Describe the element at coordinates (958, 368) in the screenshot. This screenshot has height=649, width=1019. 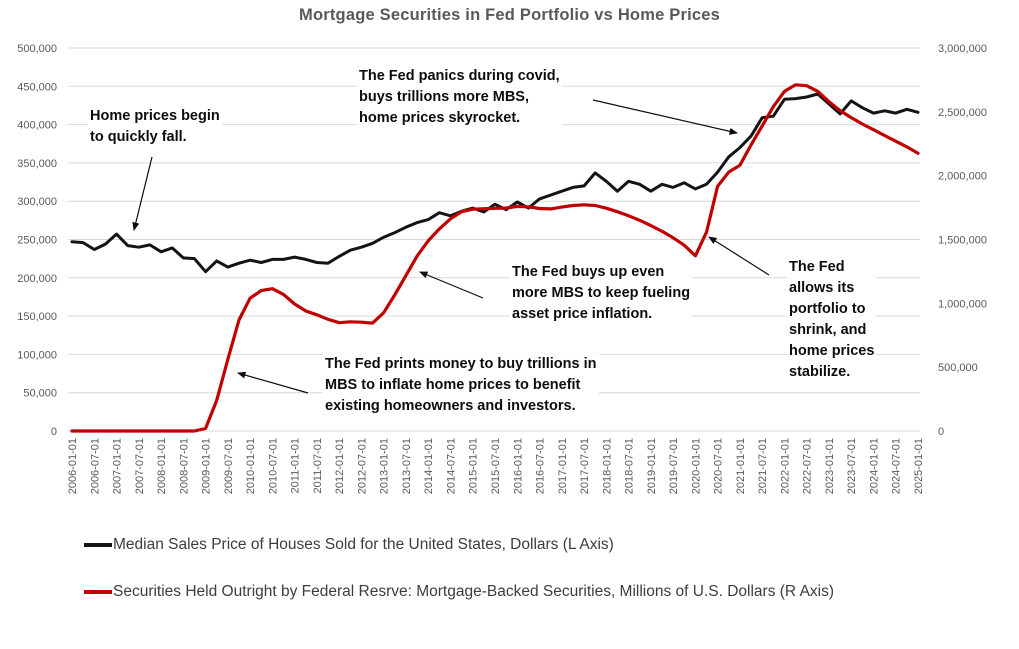
I see `right-axis-tick-label: 500,000` at that location.